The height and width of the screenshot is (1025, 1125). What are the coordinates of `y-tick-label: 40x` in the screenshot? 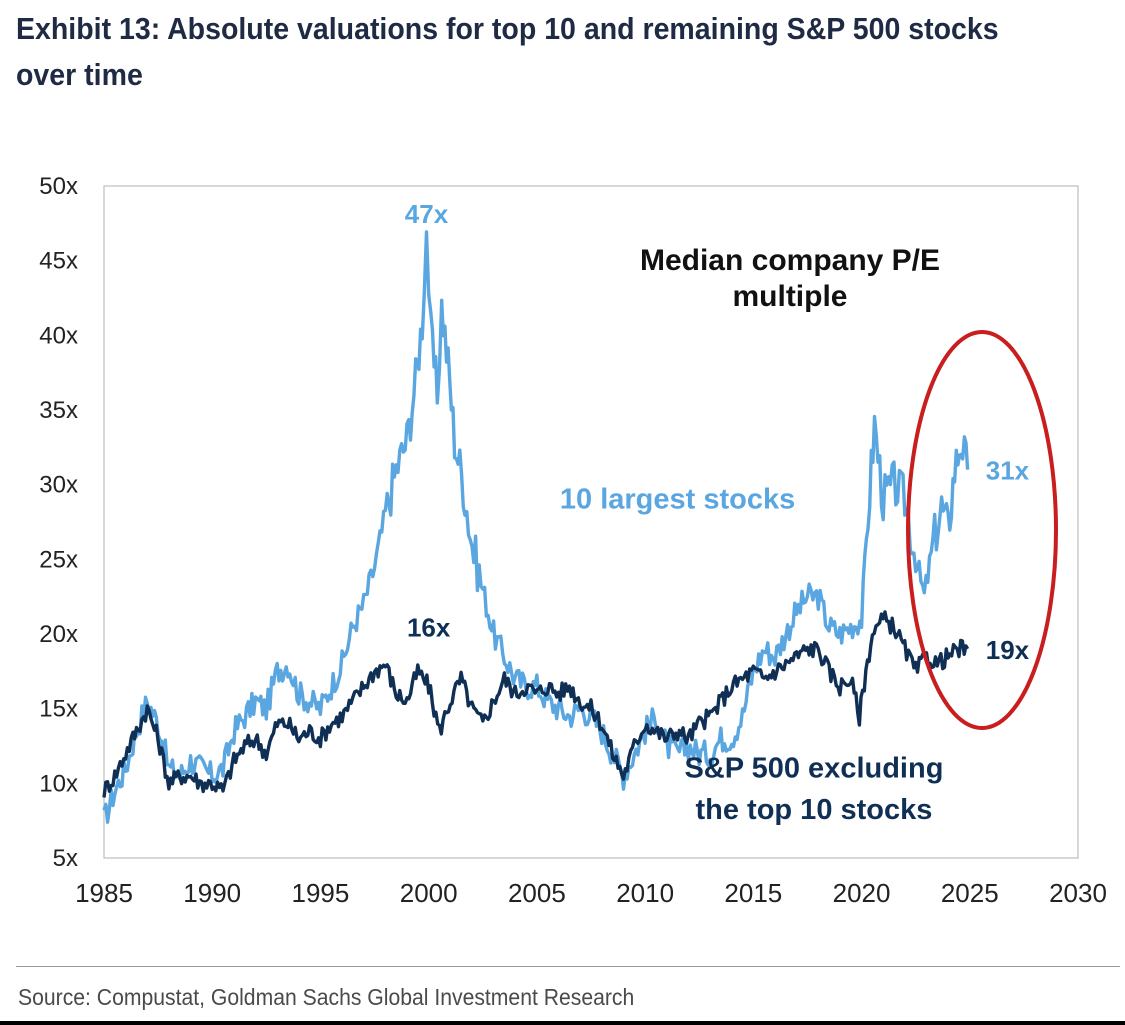 It's located at (58, 335).